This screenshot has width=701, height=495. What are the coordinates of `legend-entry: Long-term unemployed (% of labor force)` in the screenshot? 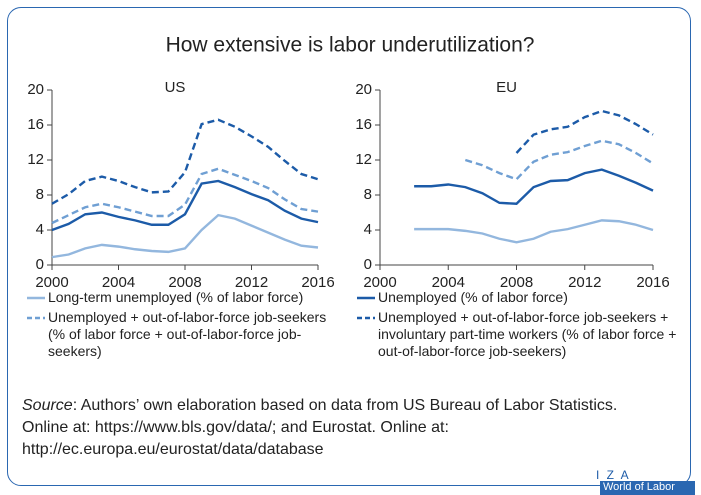 It's located at (186, 297).